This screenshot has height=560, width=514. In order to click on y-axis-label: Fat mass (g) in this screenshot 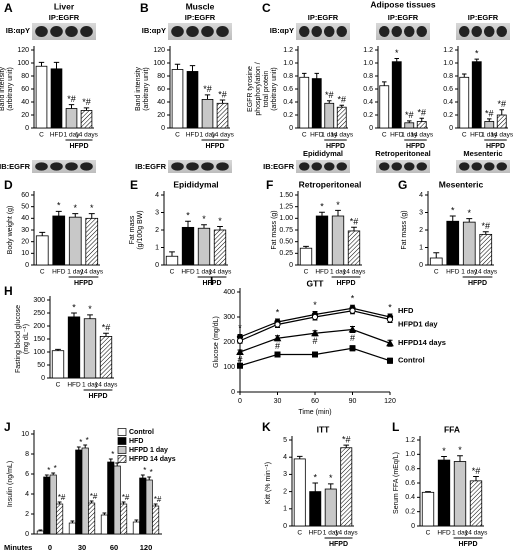, I will do `click(274, 229)`.